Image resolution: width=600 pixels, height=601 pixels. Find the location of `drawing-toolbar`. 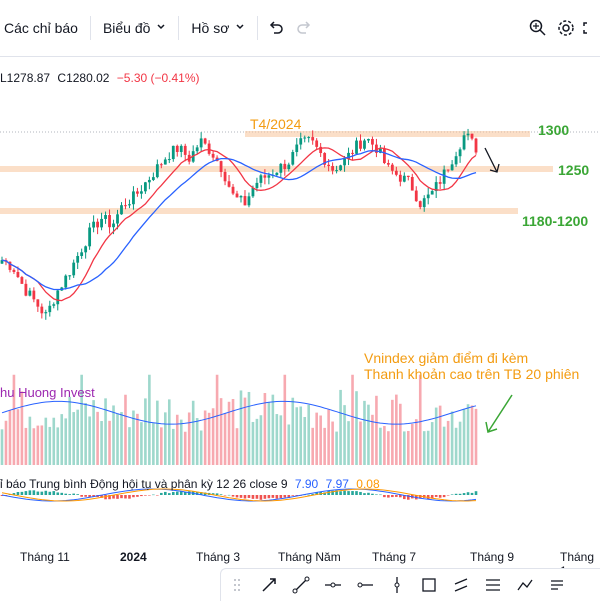

drawing-toolbar is located at coordinates (410, 584).